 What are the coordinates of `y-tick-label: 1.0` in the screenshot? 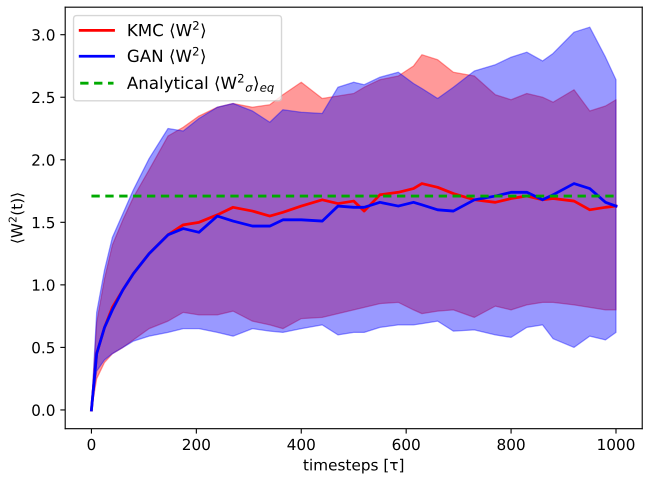 It's located at (43, 285).